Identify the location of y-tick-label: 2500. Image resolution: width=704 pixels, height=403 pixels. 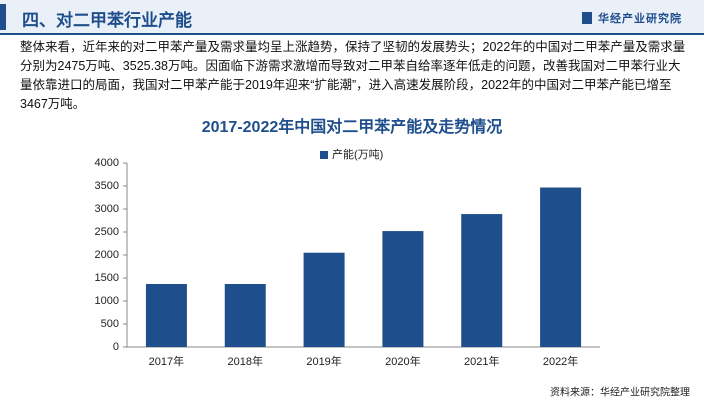
(107, 232).